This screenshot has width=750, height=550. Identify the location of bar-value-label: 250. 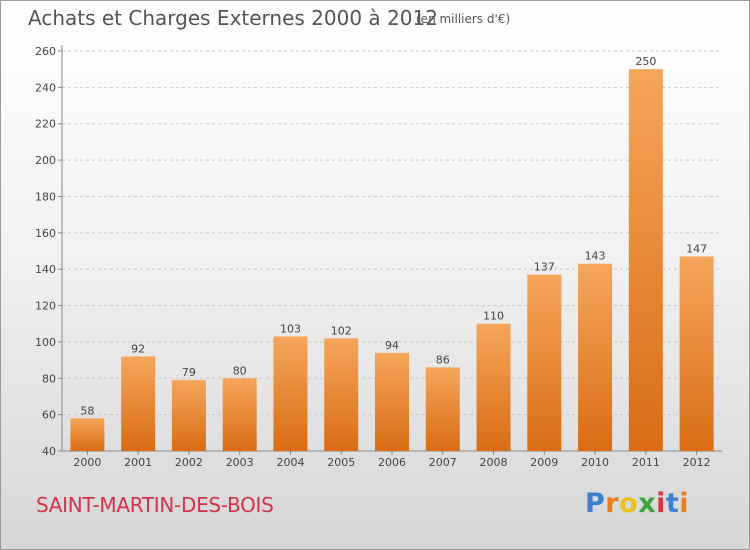
(645, 61).